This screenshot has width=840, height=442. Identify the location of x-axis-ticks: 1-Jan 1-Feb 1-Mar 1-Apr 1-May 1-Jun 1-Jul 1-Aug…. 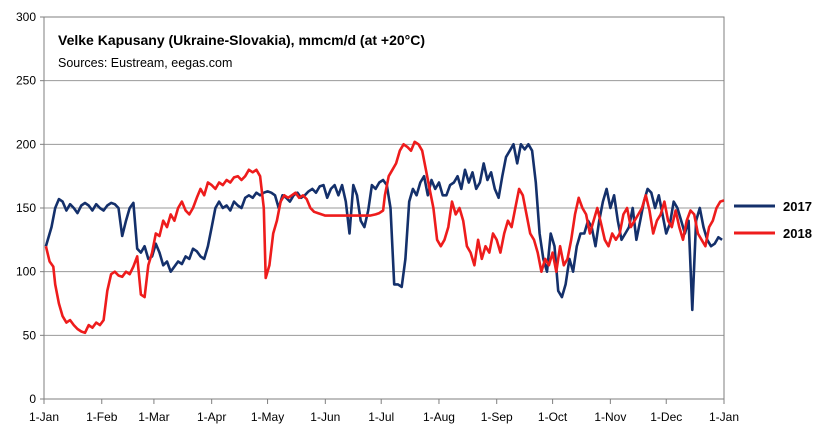
(384, 411).